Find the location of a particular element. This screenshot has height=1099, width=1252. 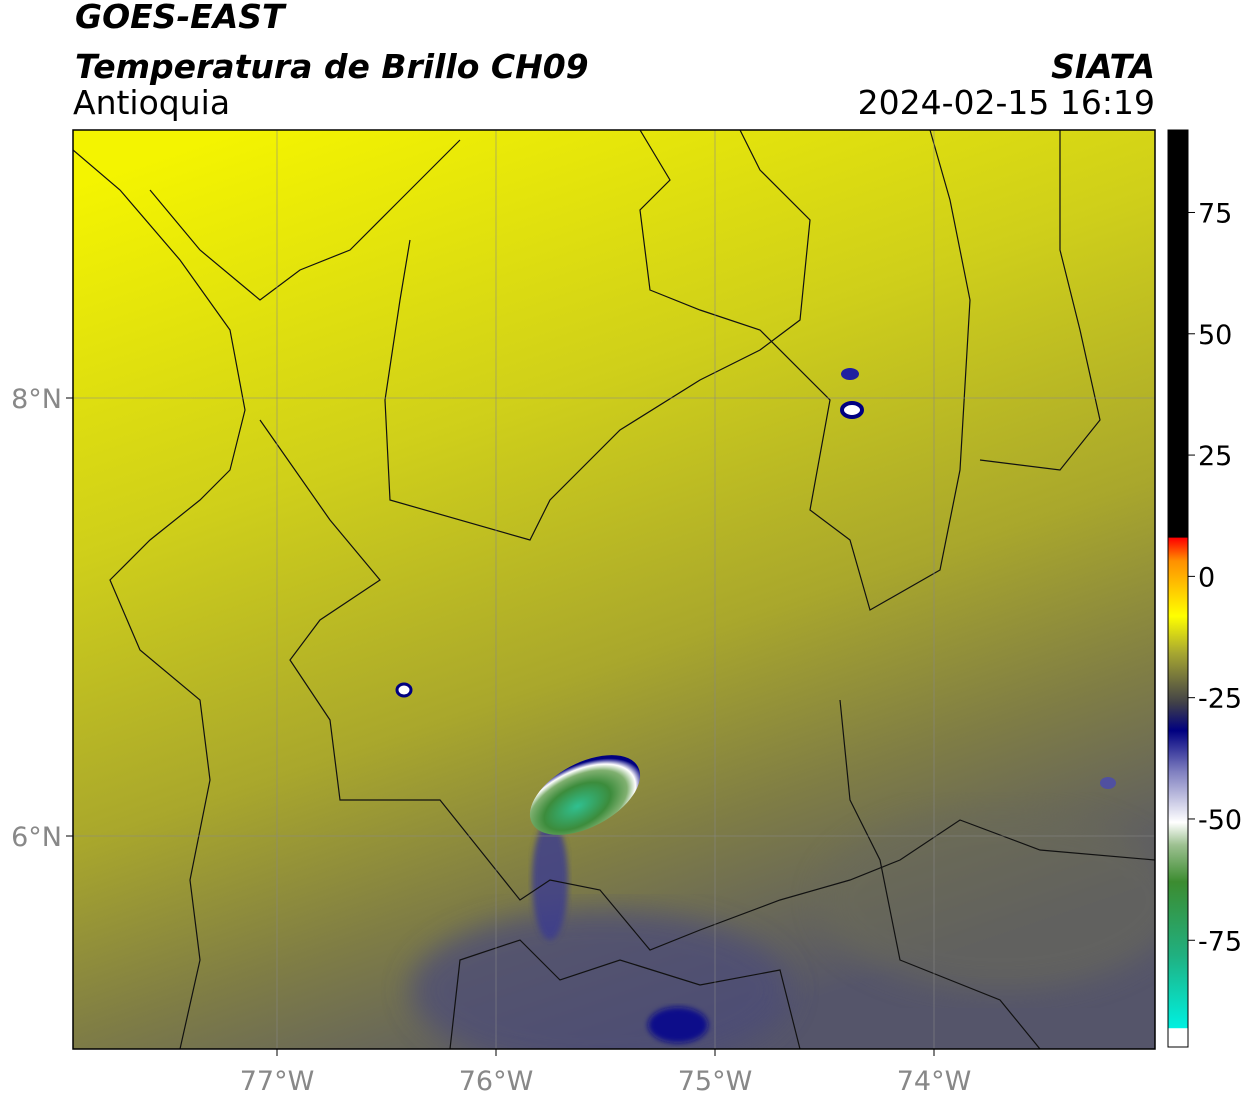

colorbar-tick-label: 50 is located at coordinates (1215, 335).